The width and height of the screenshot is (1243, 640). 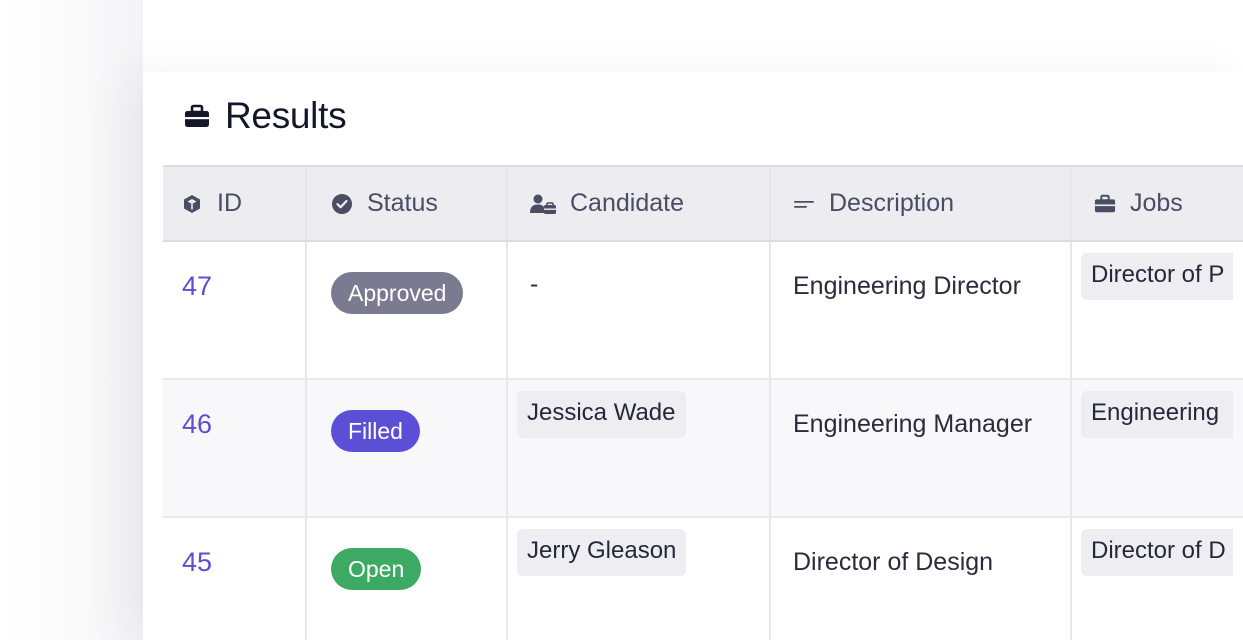 I want to click on panel-header: Results, so click(x=265, y=115).